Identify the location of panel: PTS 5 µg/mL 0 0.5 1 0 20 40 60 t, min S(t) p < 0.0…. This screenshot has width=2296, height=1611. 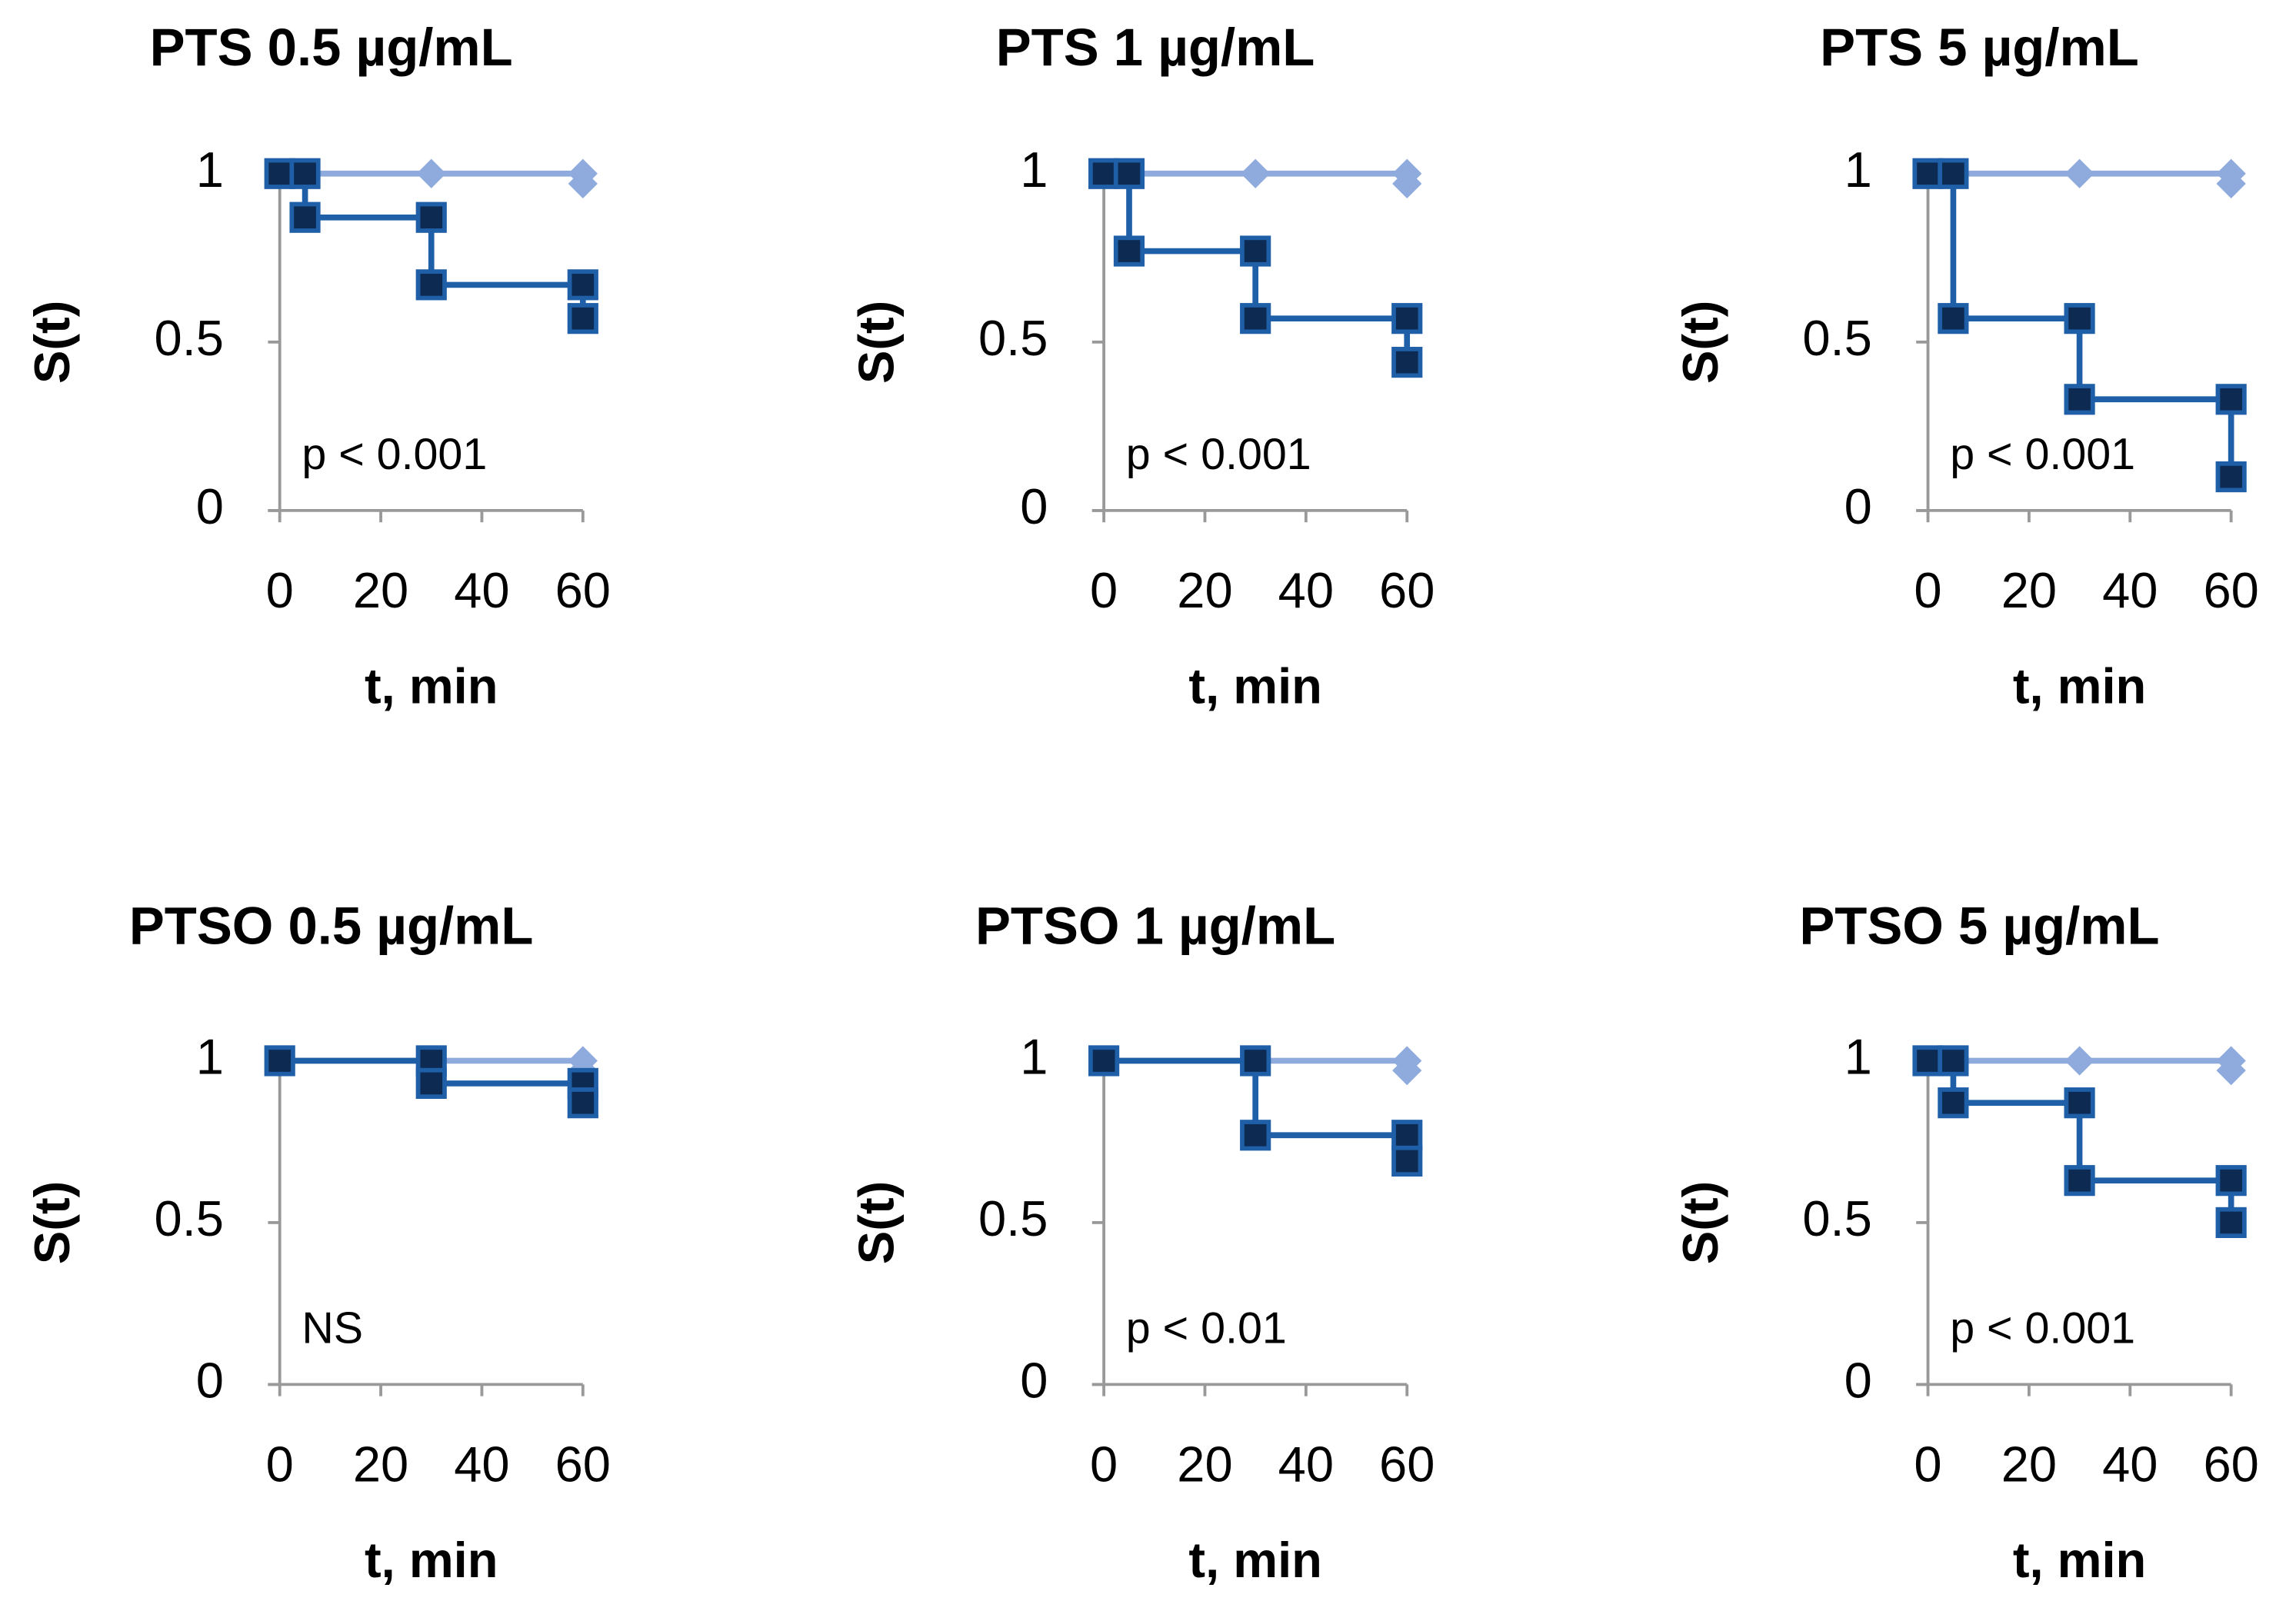
(1966, 366).